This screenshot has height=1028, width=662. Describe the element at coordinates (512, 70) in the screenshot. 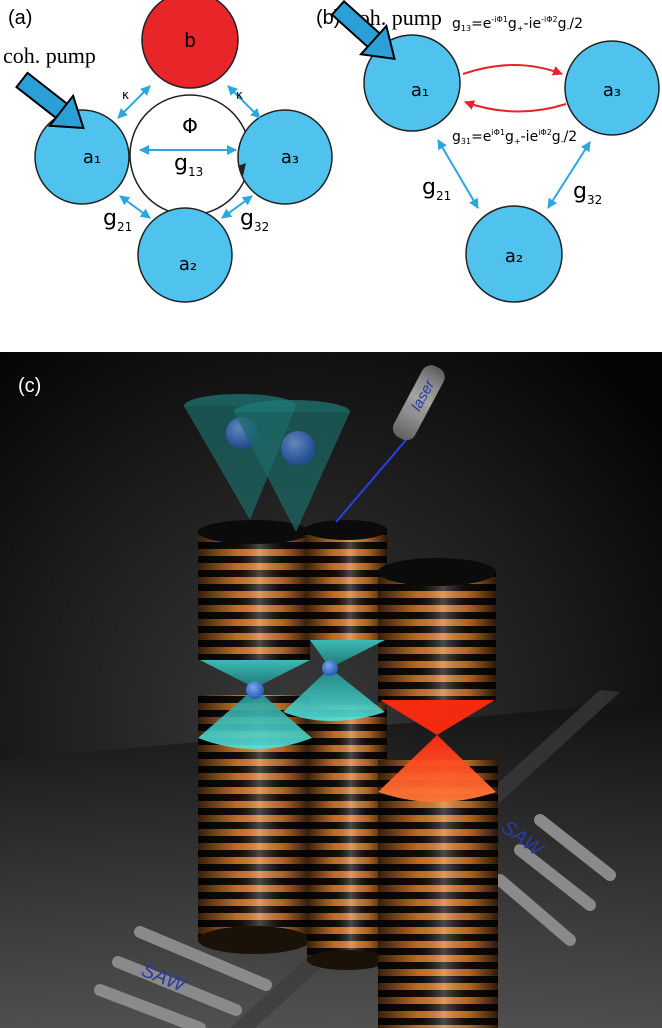

I see `g13-red-arrow` at that location.